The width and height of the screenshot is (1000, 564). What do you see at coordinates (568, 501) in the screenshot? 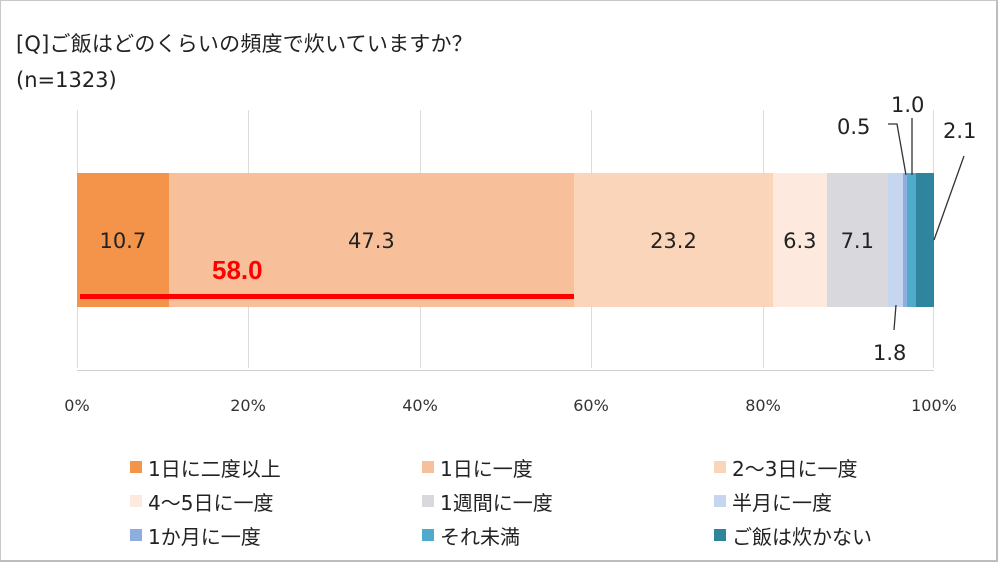
I see `legend-item: 1週間に一度` at bounding box center [568, 501].